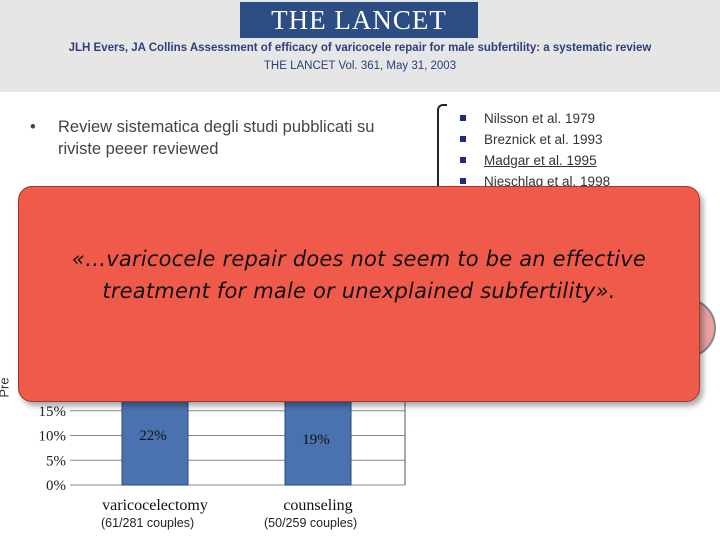  I want to click on bracket-decoration, so click(442, 180).